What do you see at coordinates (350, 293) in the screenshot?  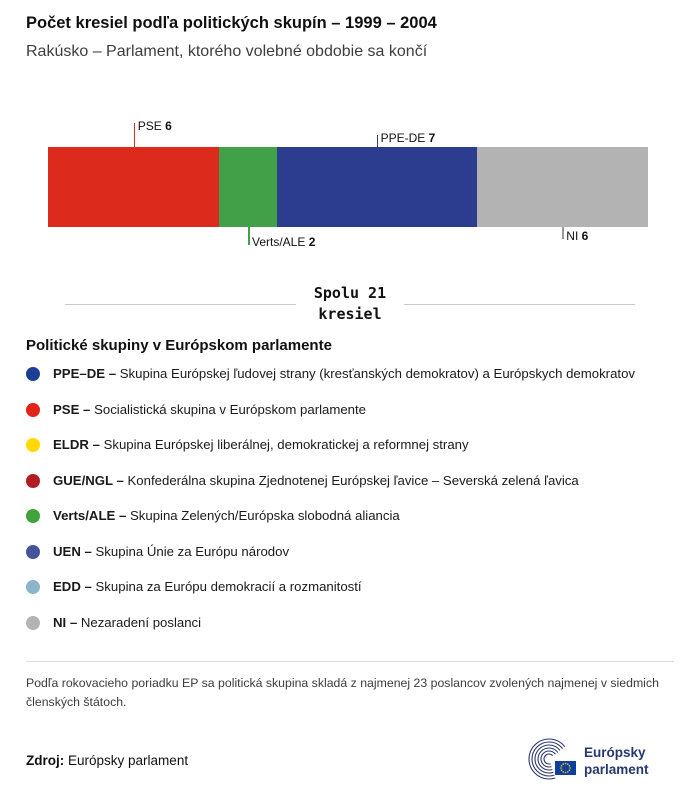 I see `total-seats-line1: Spolu 21` at bounding box center [350, 293].